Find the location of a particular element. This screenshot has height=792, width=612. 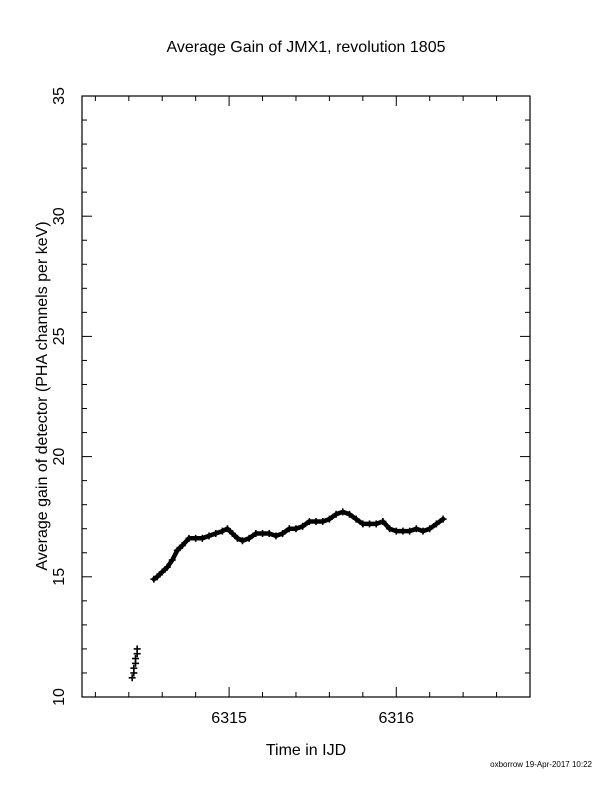

y-tick-label: 10 is located at coordinates (59, 697).